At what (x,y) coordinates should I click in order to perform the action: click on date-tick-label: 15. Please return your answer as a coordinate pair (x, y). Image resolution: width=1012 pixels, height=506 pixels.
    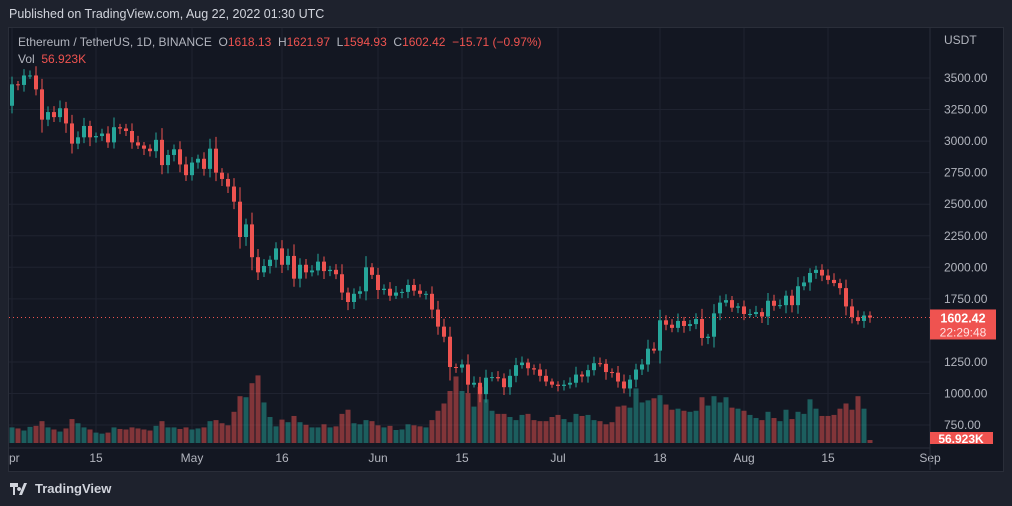
    Looking at the image, I should click on (462, 458).